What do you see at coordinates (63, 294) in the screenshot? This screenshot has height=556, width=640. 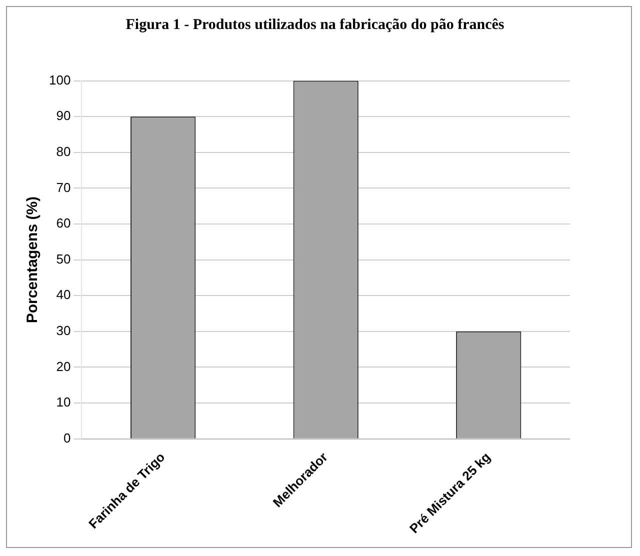 I see `y-tick-label: 40` at bounding box center [63, 294].